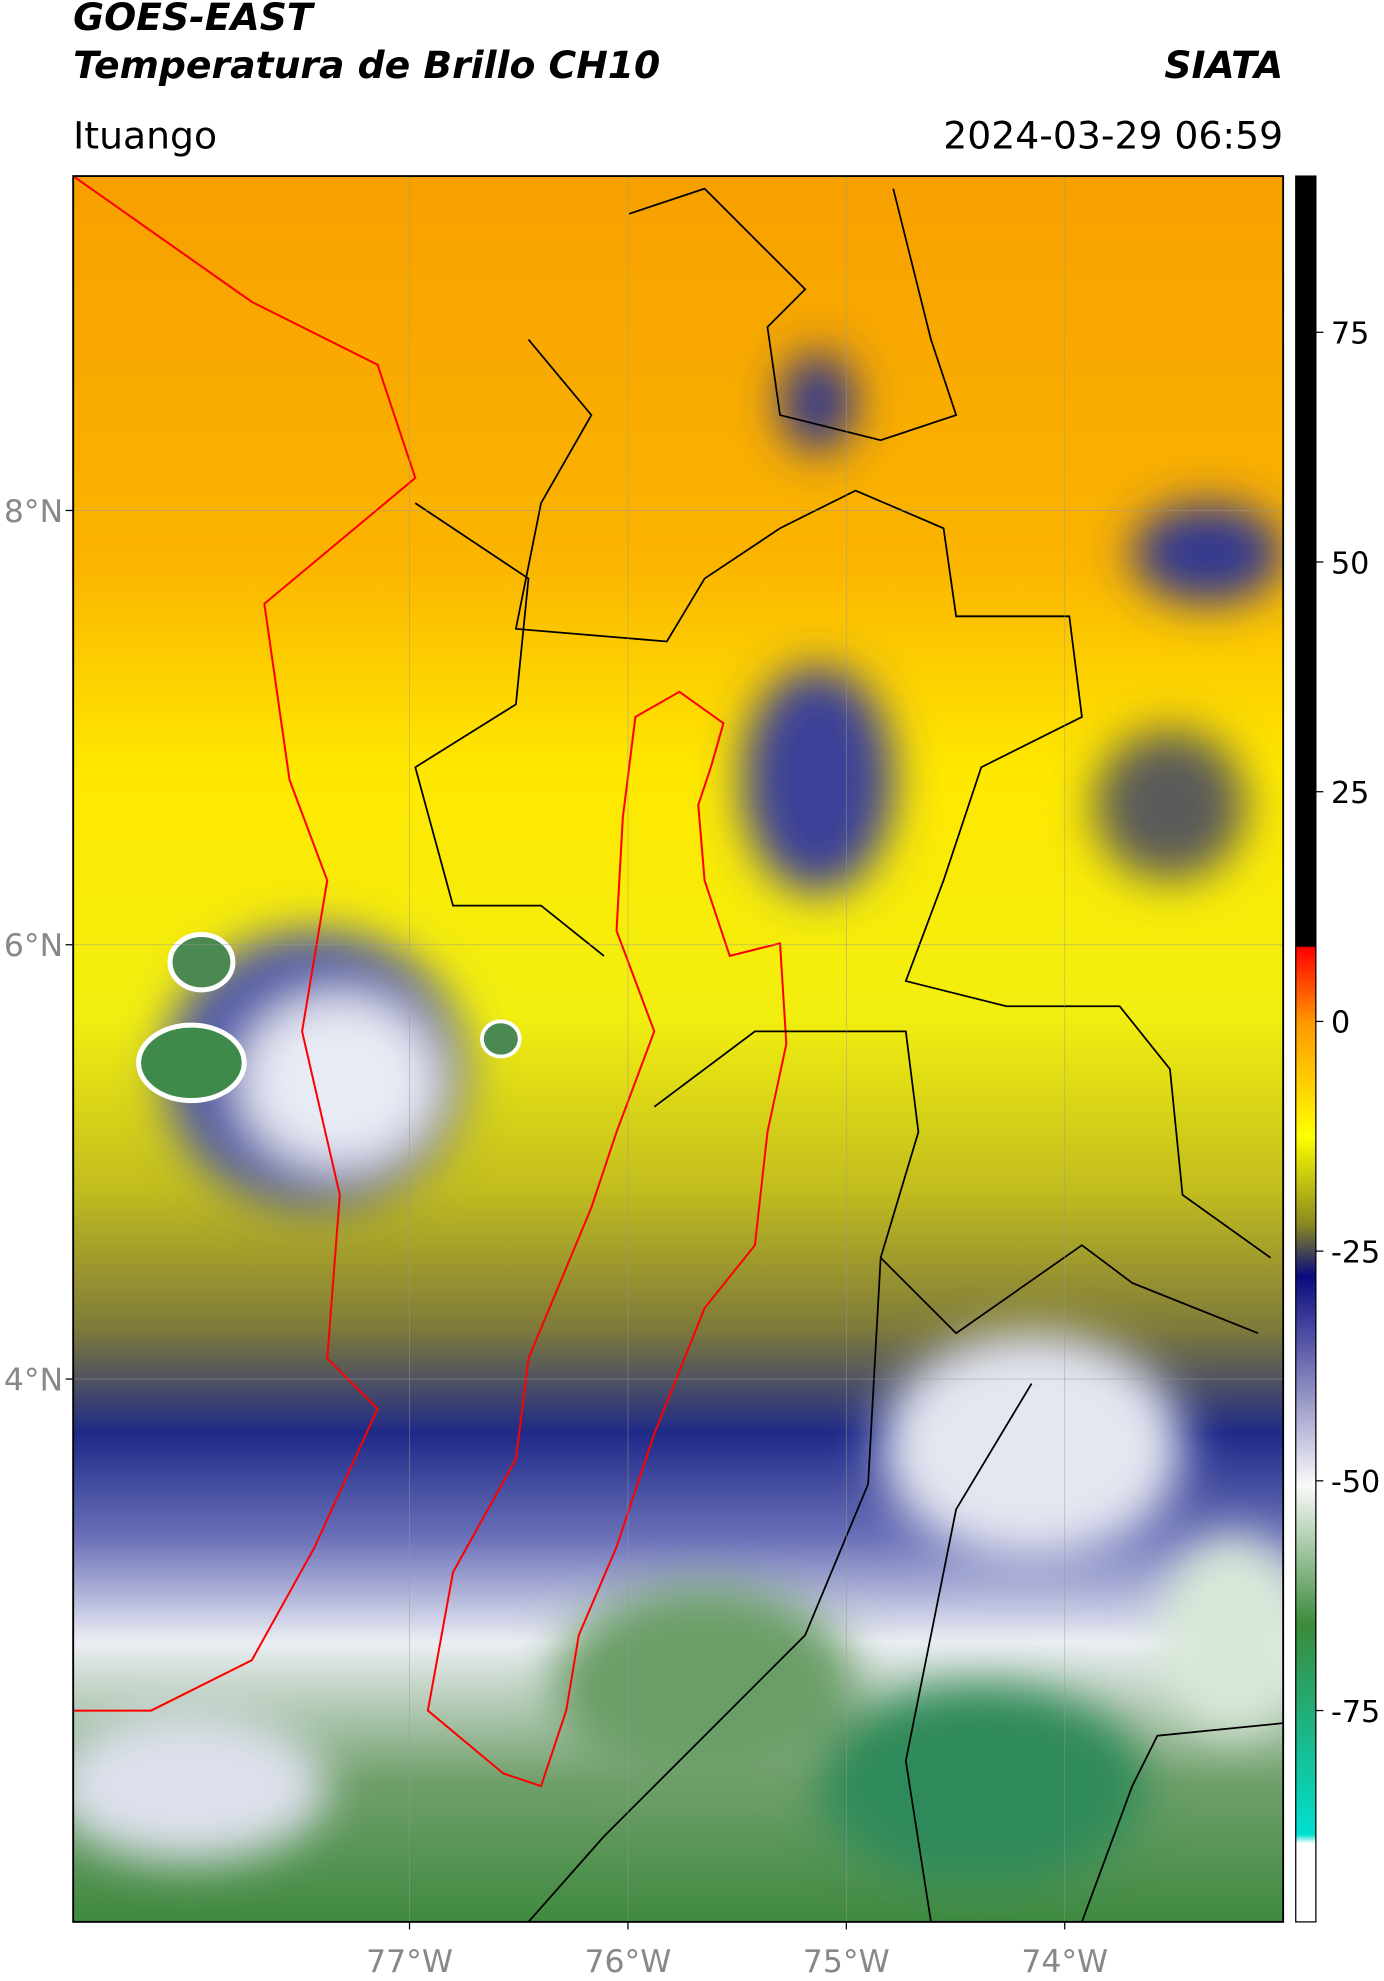 The image size is (1384, 1981). I want to click on y-tick-label: 8°N, so click(33, 512).